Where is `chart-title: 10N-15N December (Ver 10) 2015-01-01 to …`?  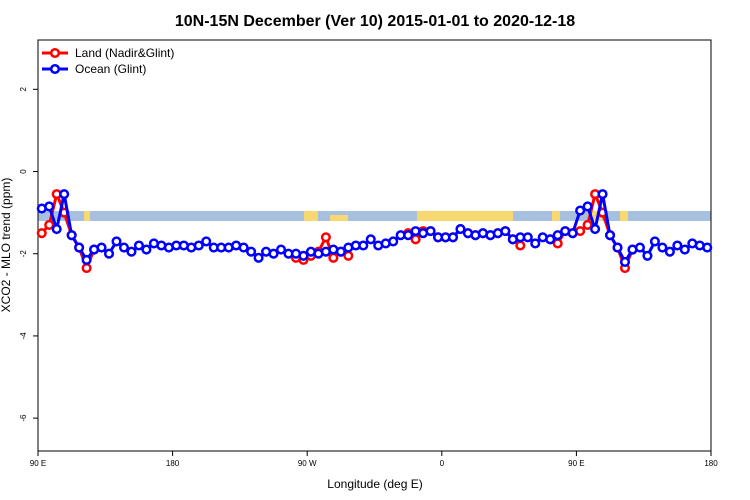
chart-title: 10N-15N December (Ver 10) 2015-01-01 to … is located at coordinates (375, 21).